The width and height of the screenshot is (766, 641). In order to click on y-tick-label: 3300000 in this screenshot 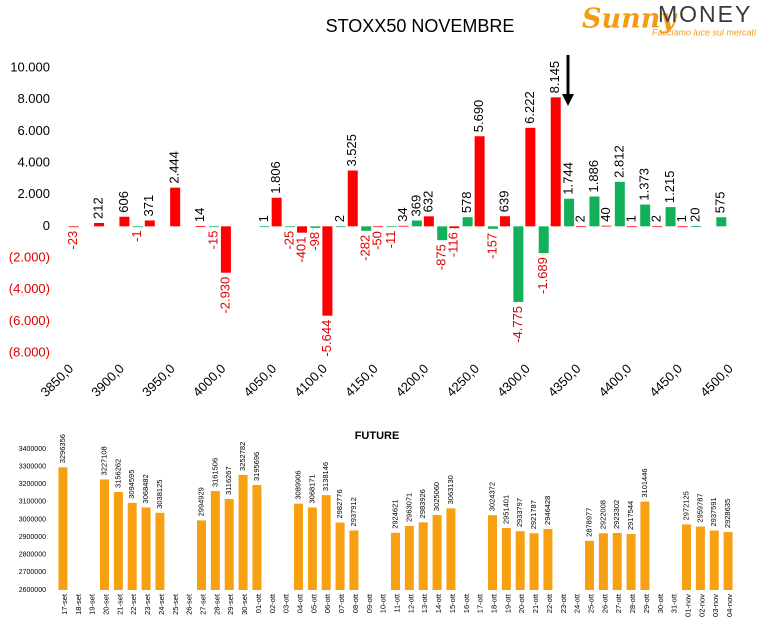, I will do `click(32, 466)`.